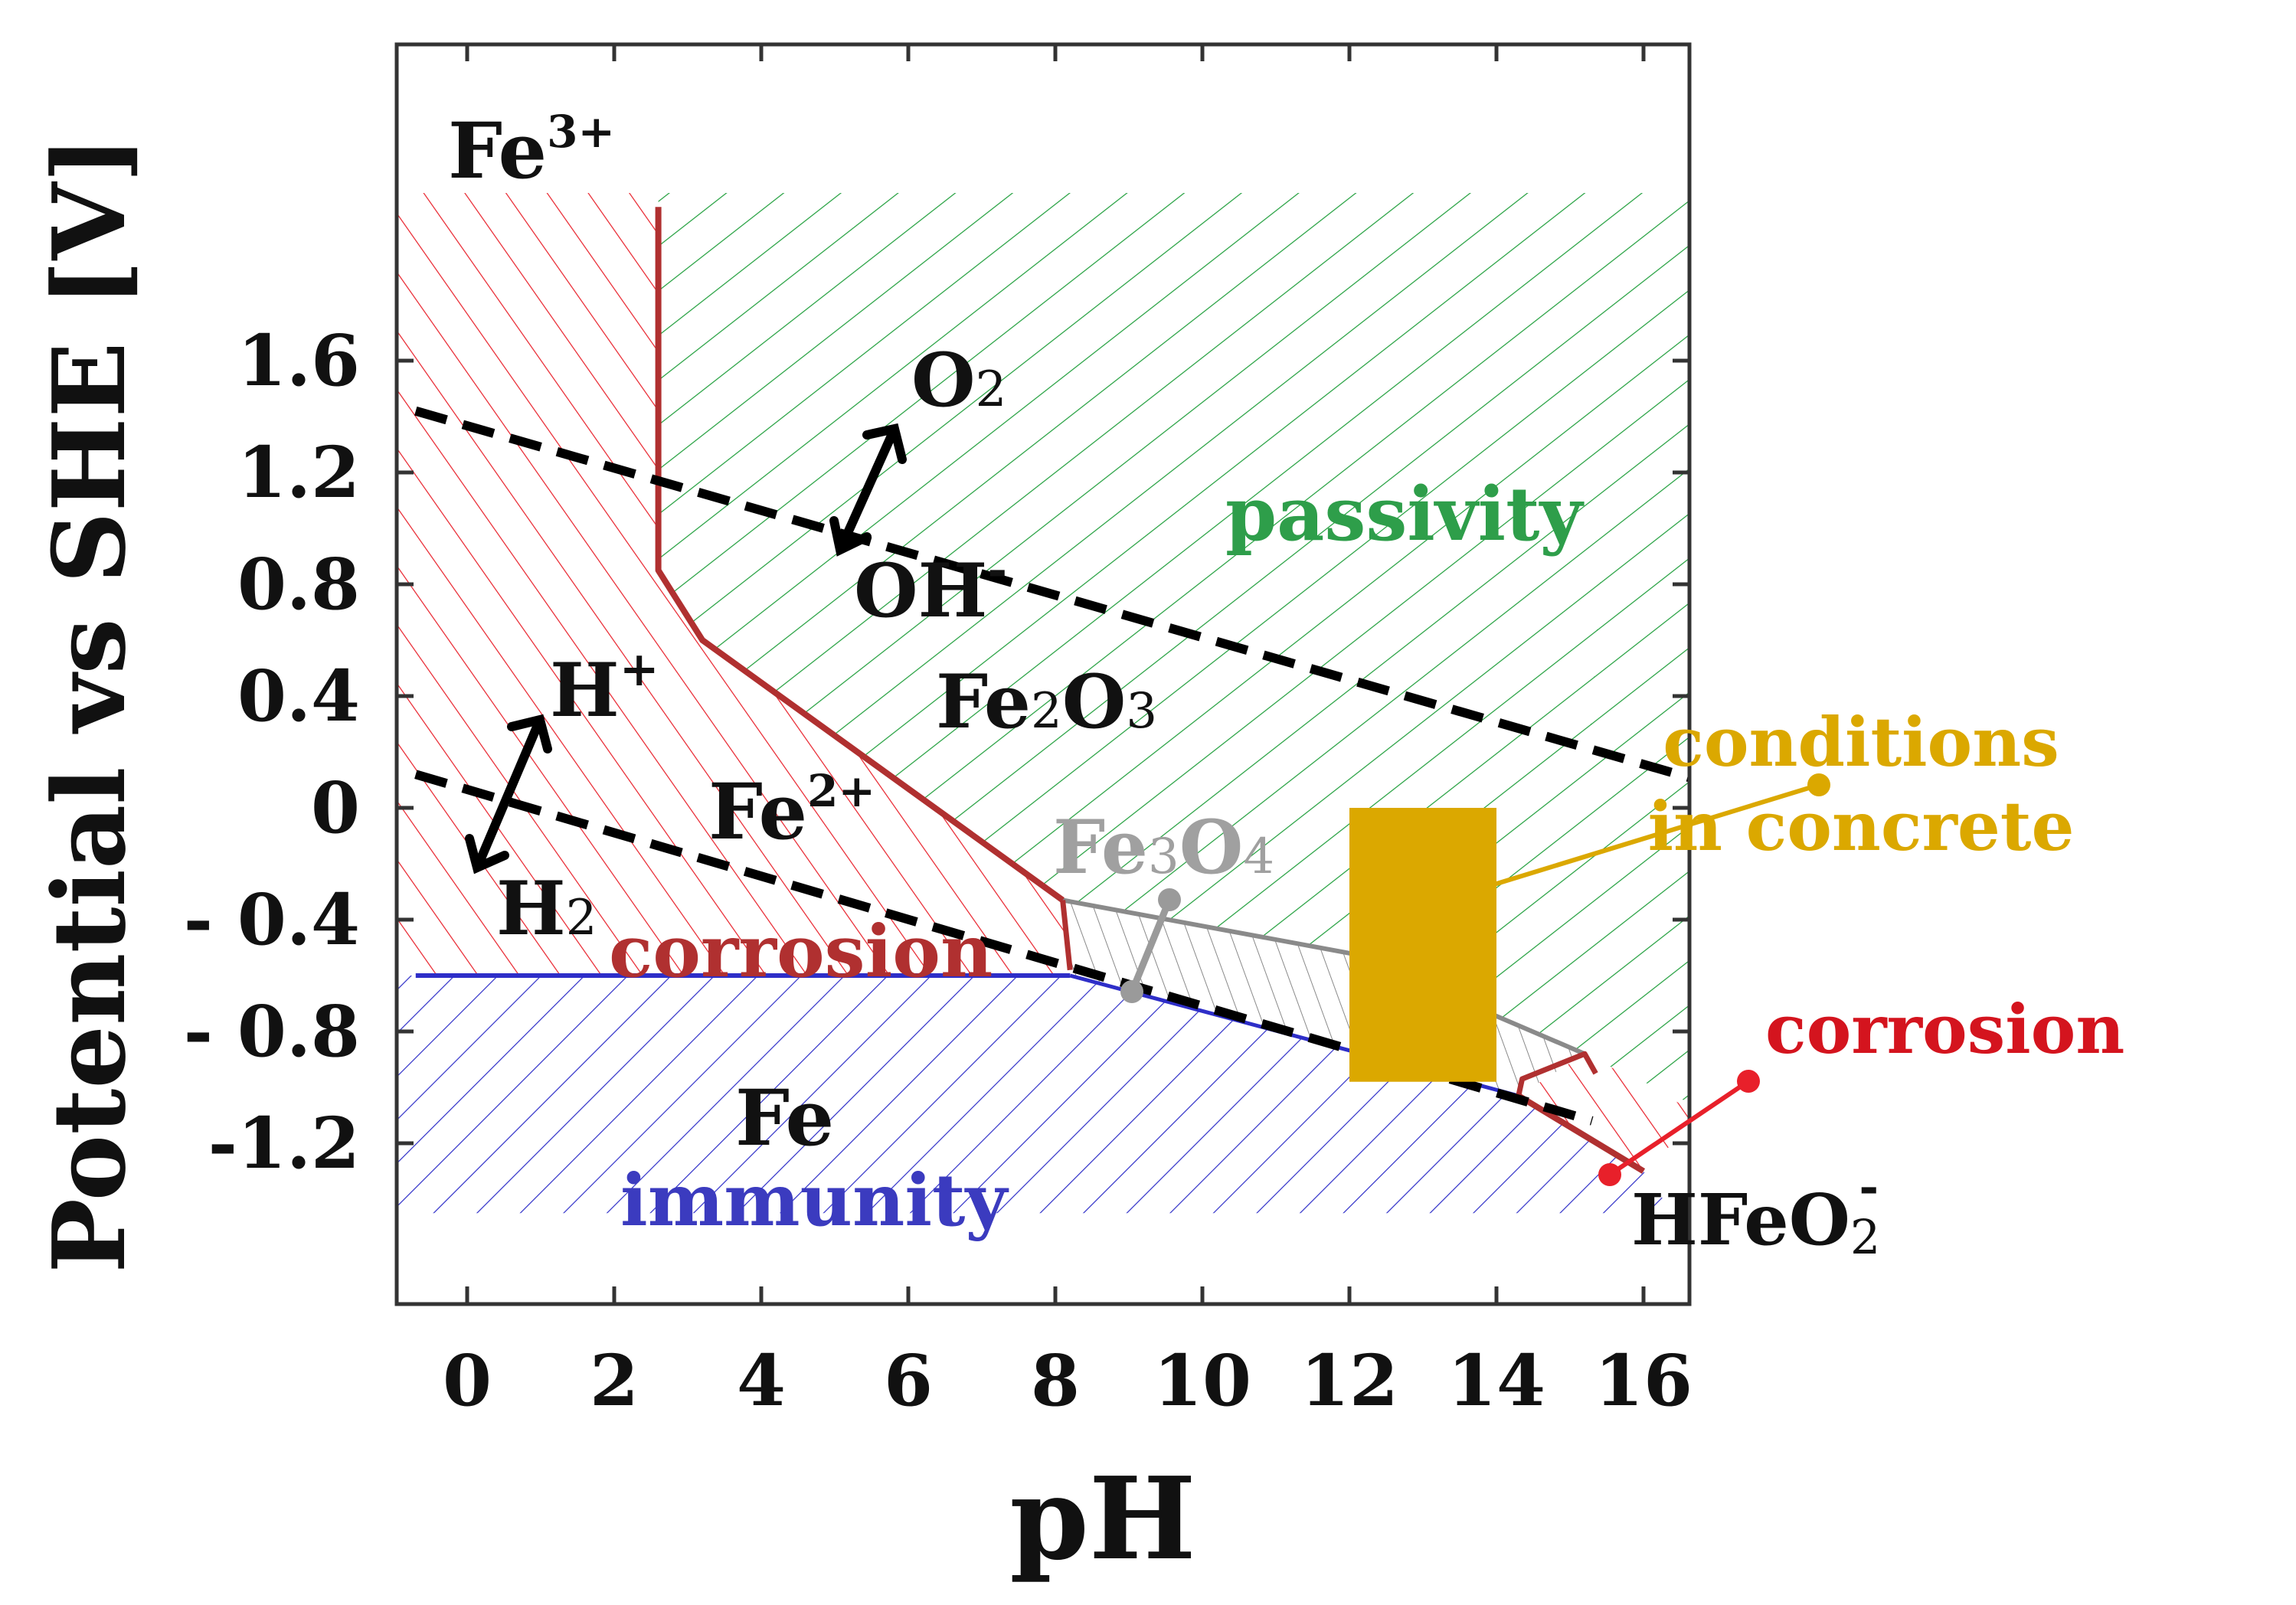 Image resolution: width=2296 pixels, height=1605 pixels. Describe the element at coordinates (1066, 935) in the screenshot. I see `fe2-fe3o4-boundary` at that location.